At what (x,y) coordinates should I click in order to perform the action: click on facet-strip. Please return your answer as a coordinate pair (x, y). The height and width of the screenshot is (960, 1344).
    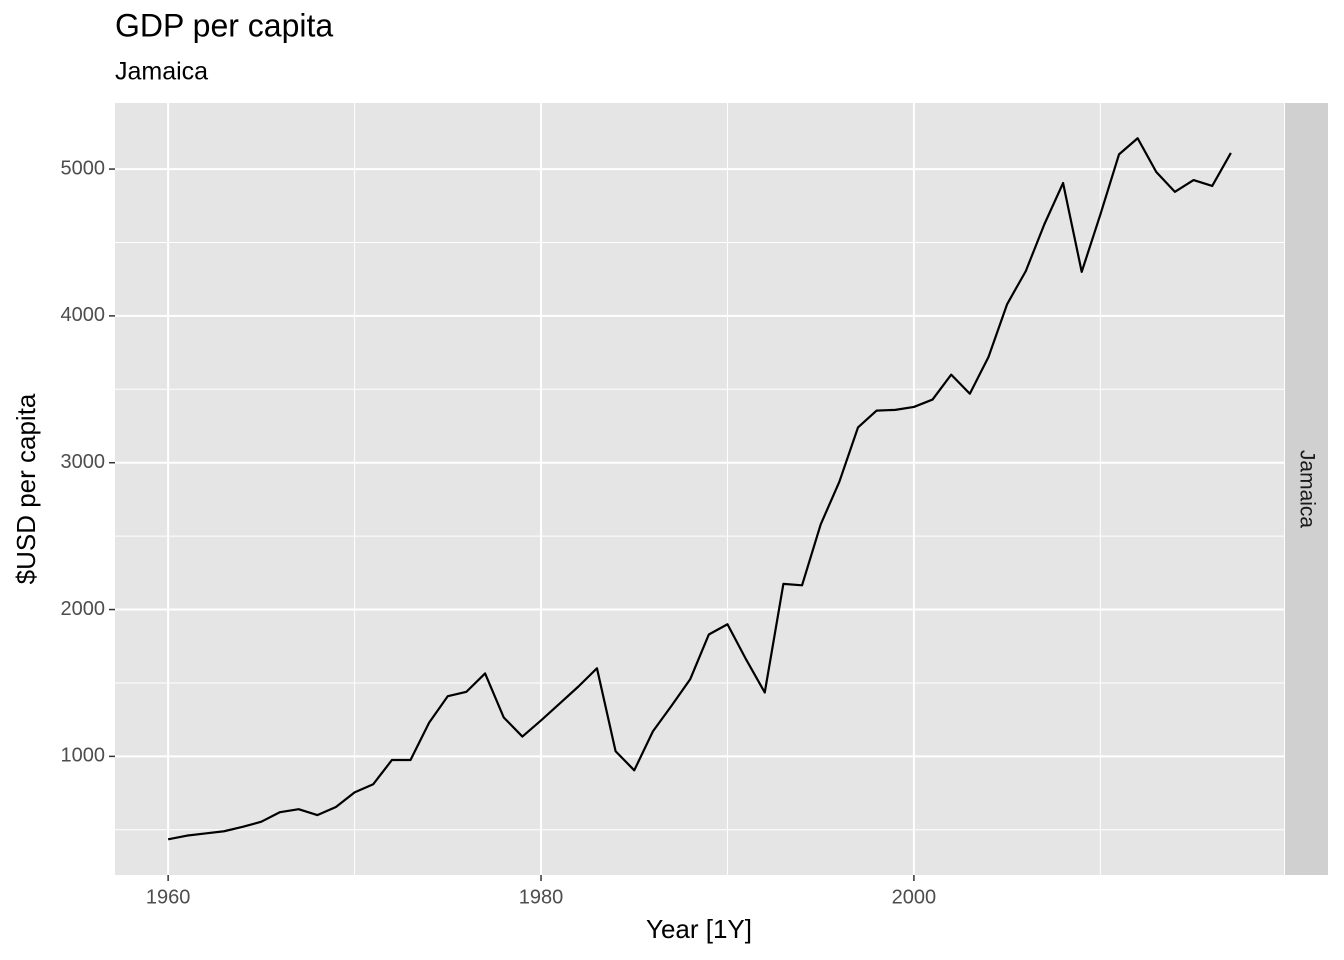
    Looking at the image, I should click on (1306, 489).